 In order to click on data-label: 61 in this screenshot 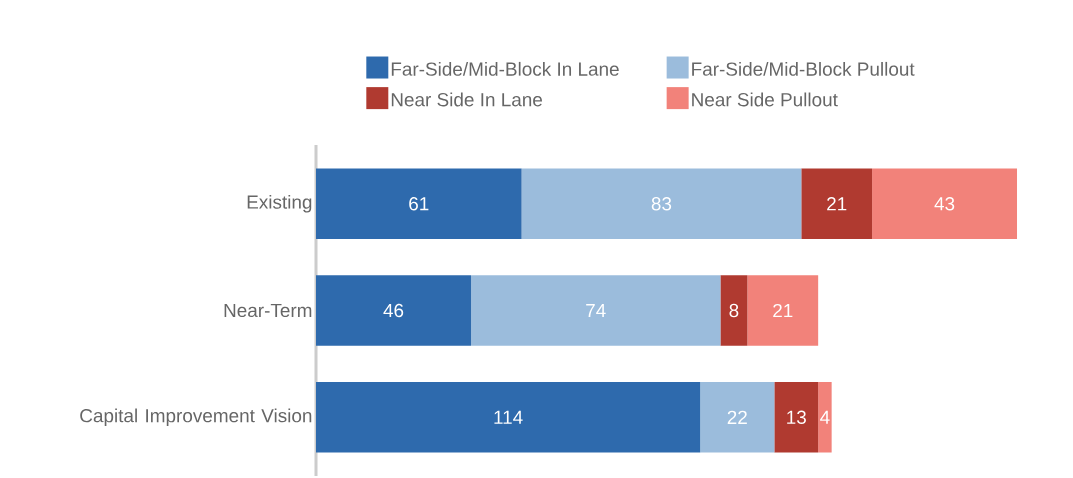, I will do `click(419, 204)`.